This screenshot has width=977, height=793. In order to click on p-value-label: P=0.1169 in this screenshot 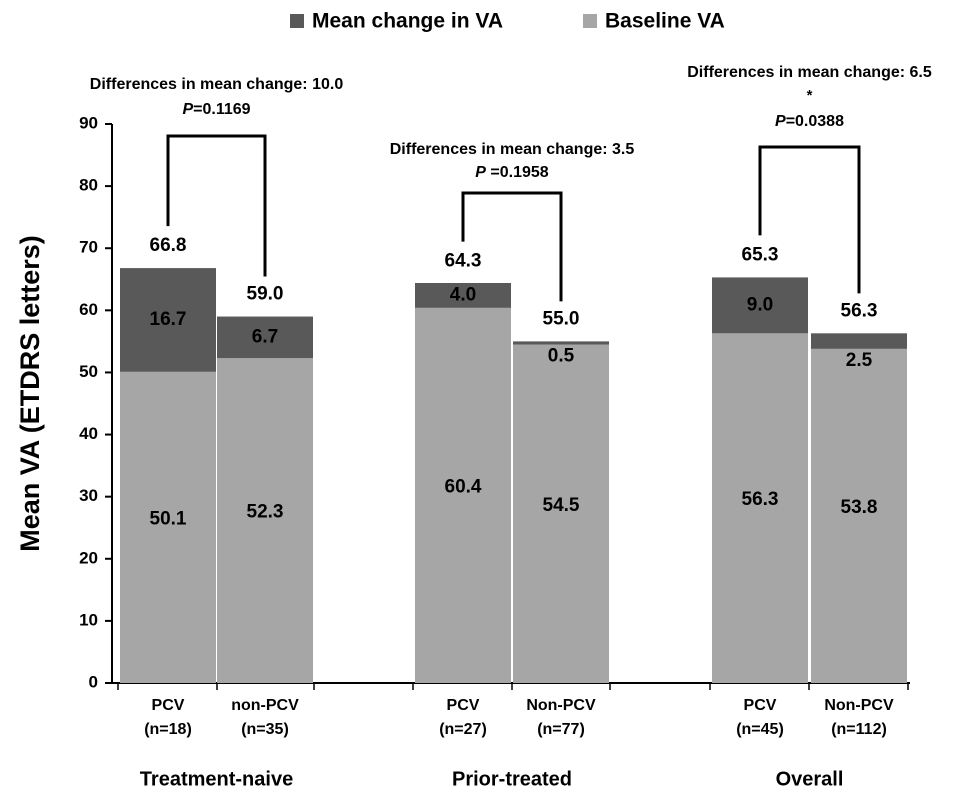, I will do `click(216, 109)`.